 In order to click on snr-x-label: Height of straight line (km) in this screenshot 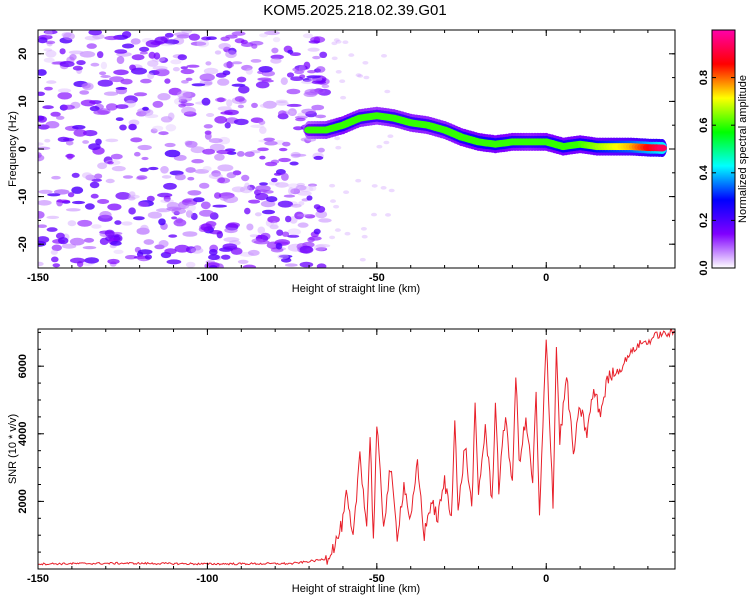, I will do `click(356, 589)`.